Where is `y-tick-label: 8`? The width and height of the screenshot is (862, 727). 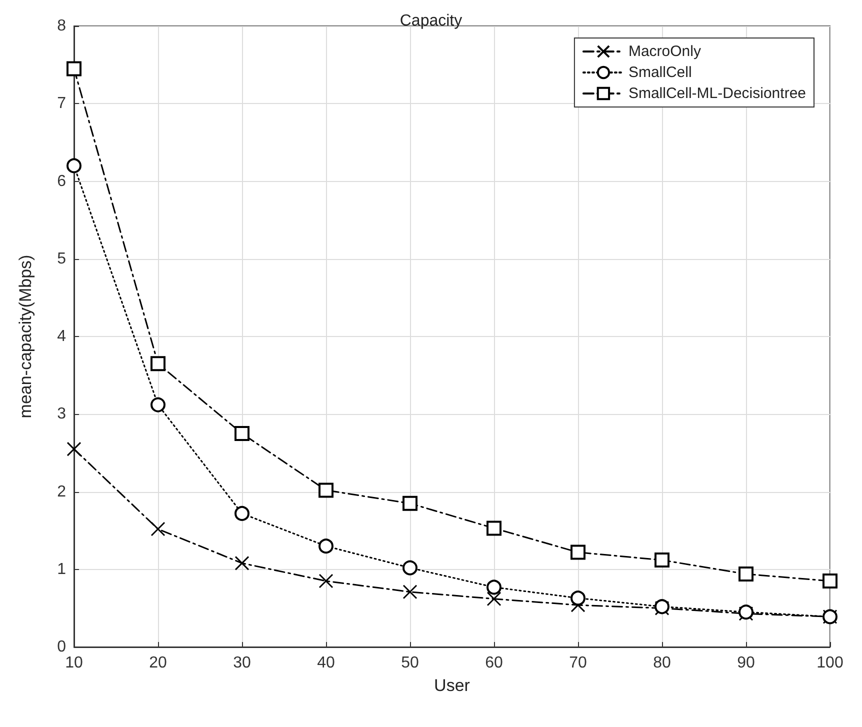 y-tick-label: 8 is located at coordinates (61, 26).